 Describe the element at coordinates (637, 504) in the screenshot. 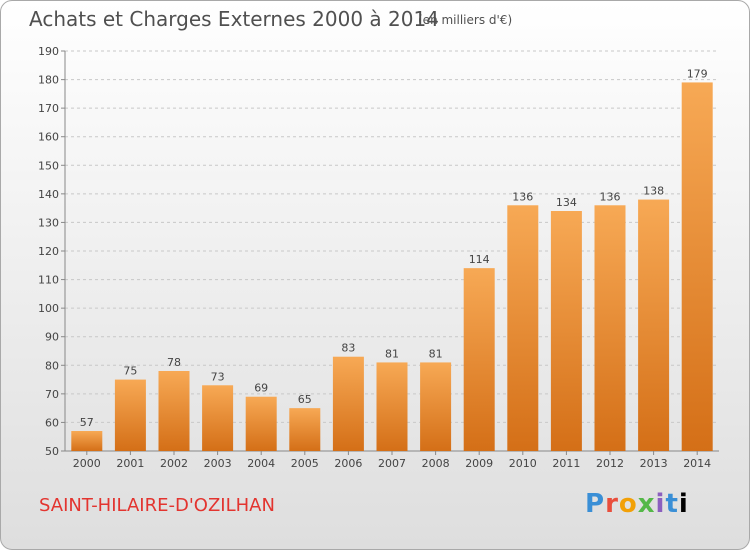

I see `proxiti-logo: Proxiti` at that location.